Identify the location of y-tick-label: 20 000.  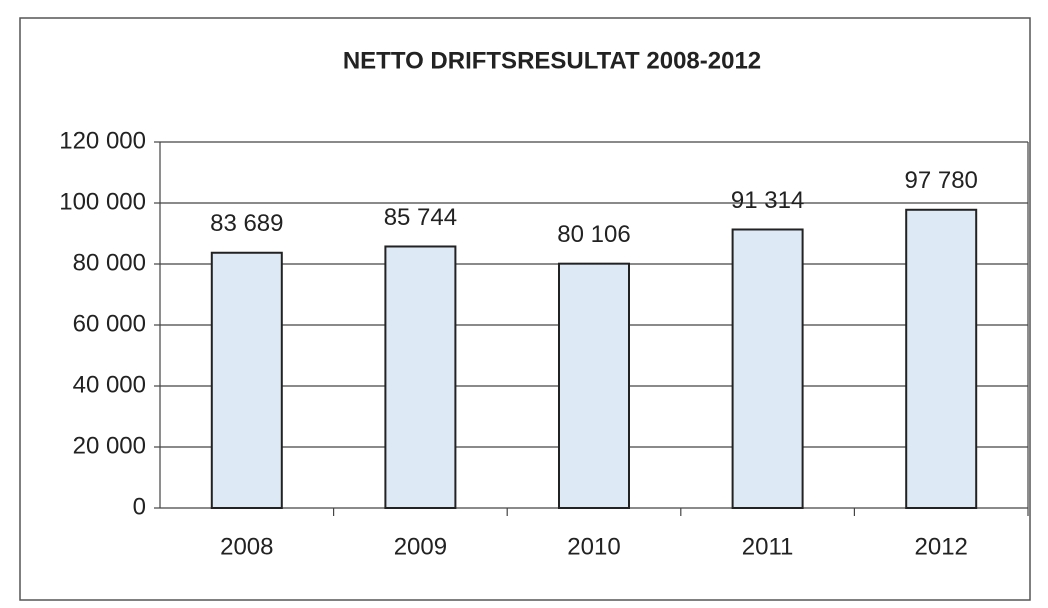
(109, 445).